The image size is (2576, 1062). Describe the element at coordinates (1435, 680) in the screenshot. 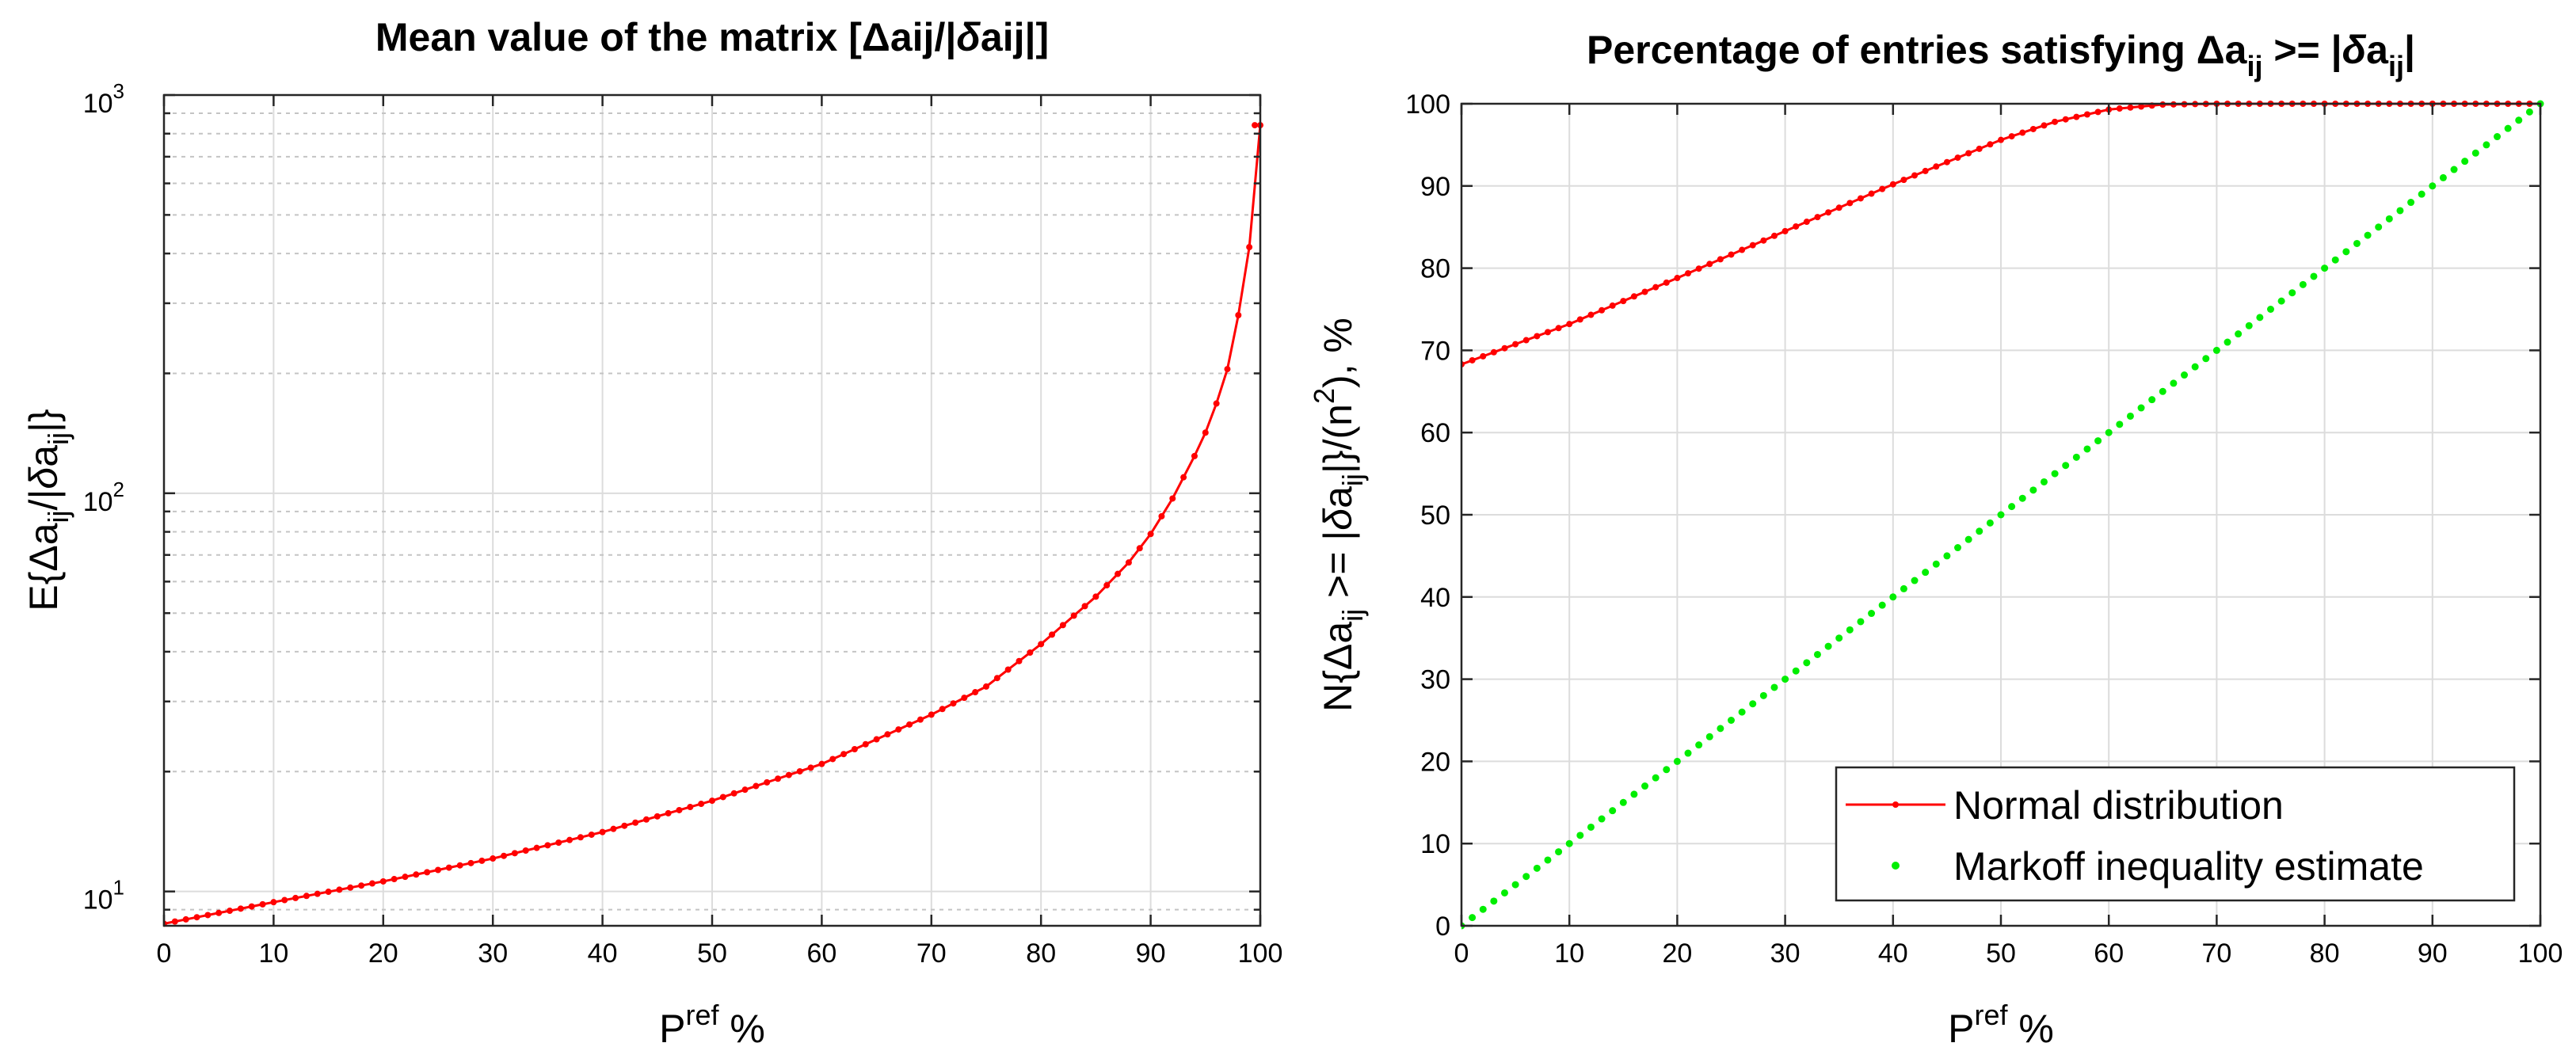

I see `y-tick-label: 30` at that location.